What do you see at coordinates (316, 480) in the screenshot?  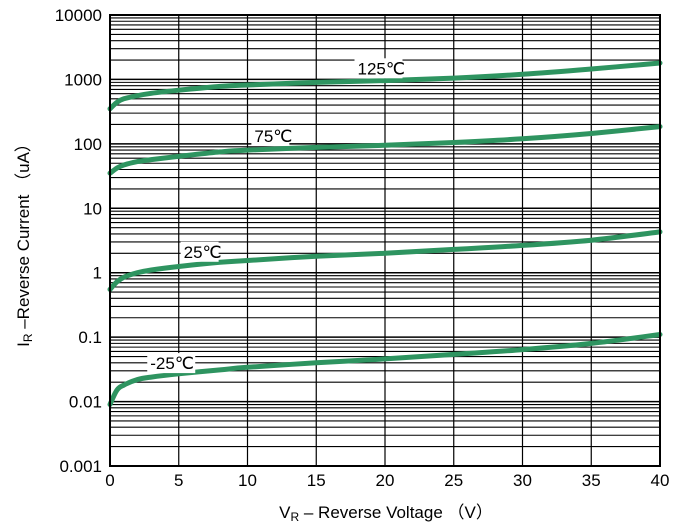 I see `x-tick-label: 15` at bounding box center [316, 480].